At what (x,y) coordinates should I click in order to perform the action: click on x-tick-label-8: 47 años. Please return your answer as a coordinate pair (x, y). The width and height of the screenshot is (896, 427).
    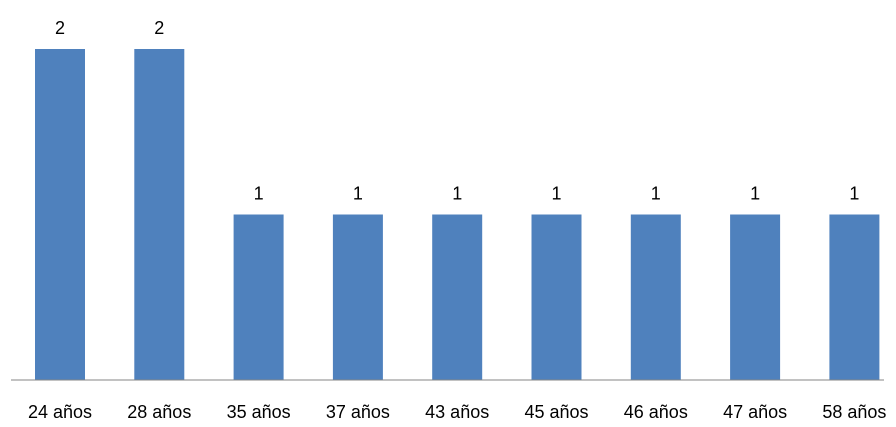
    Looking at the image, I should click on (755, 412).